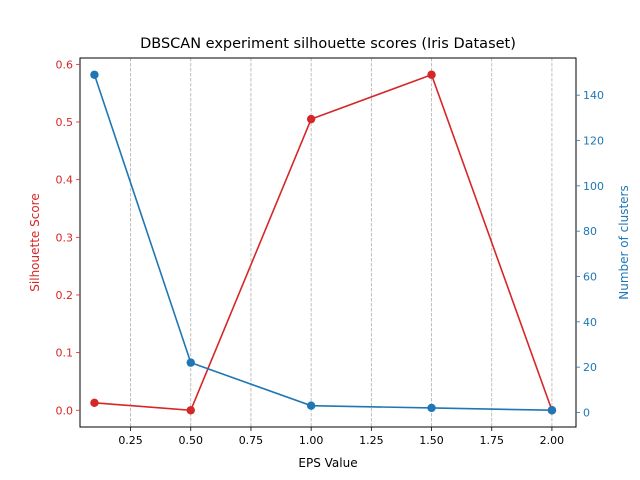 This screenshot has width=640, height=480. Describe the element at coordinates (327, 463) in the screenshot. I see `x-axis-label: EPS Value` at that location.